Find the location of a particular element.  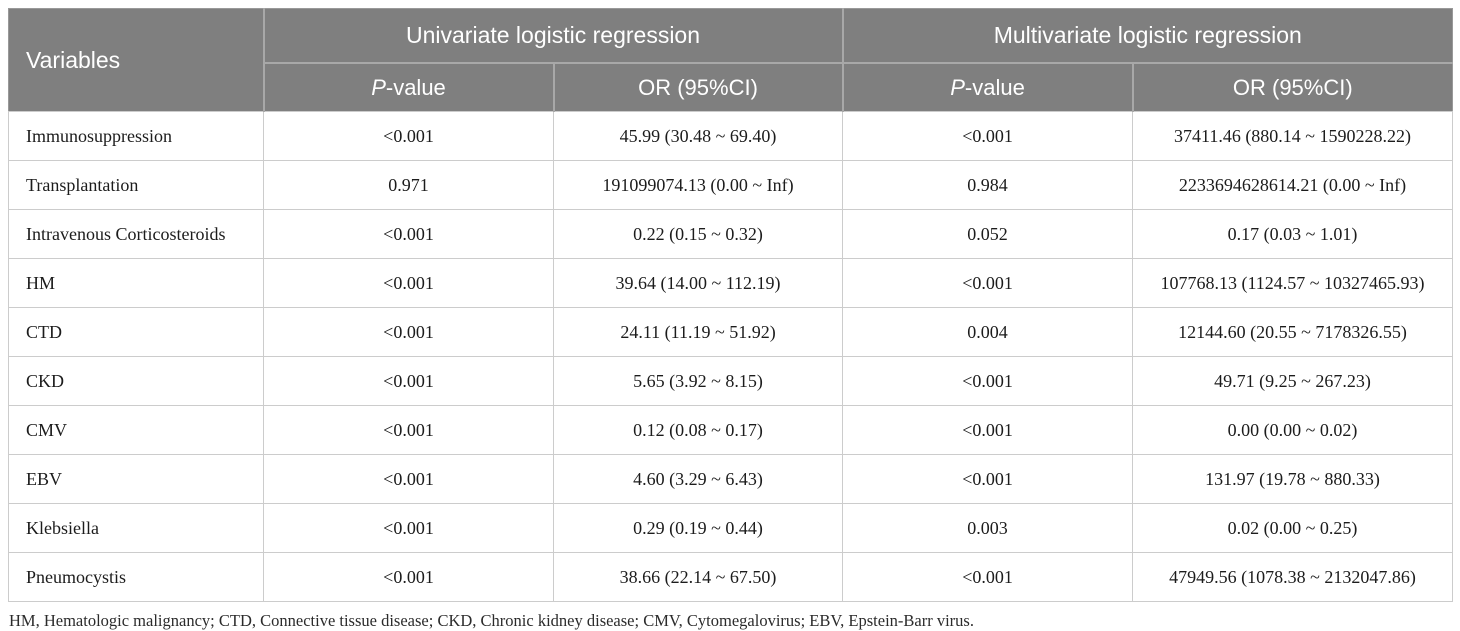

univariate-or-cell: 5.65 (3.92 ~ 8.15) is located at coordinates (698, 381).